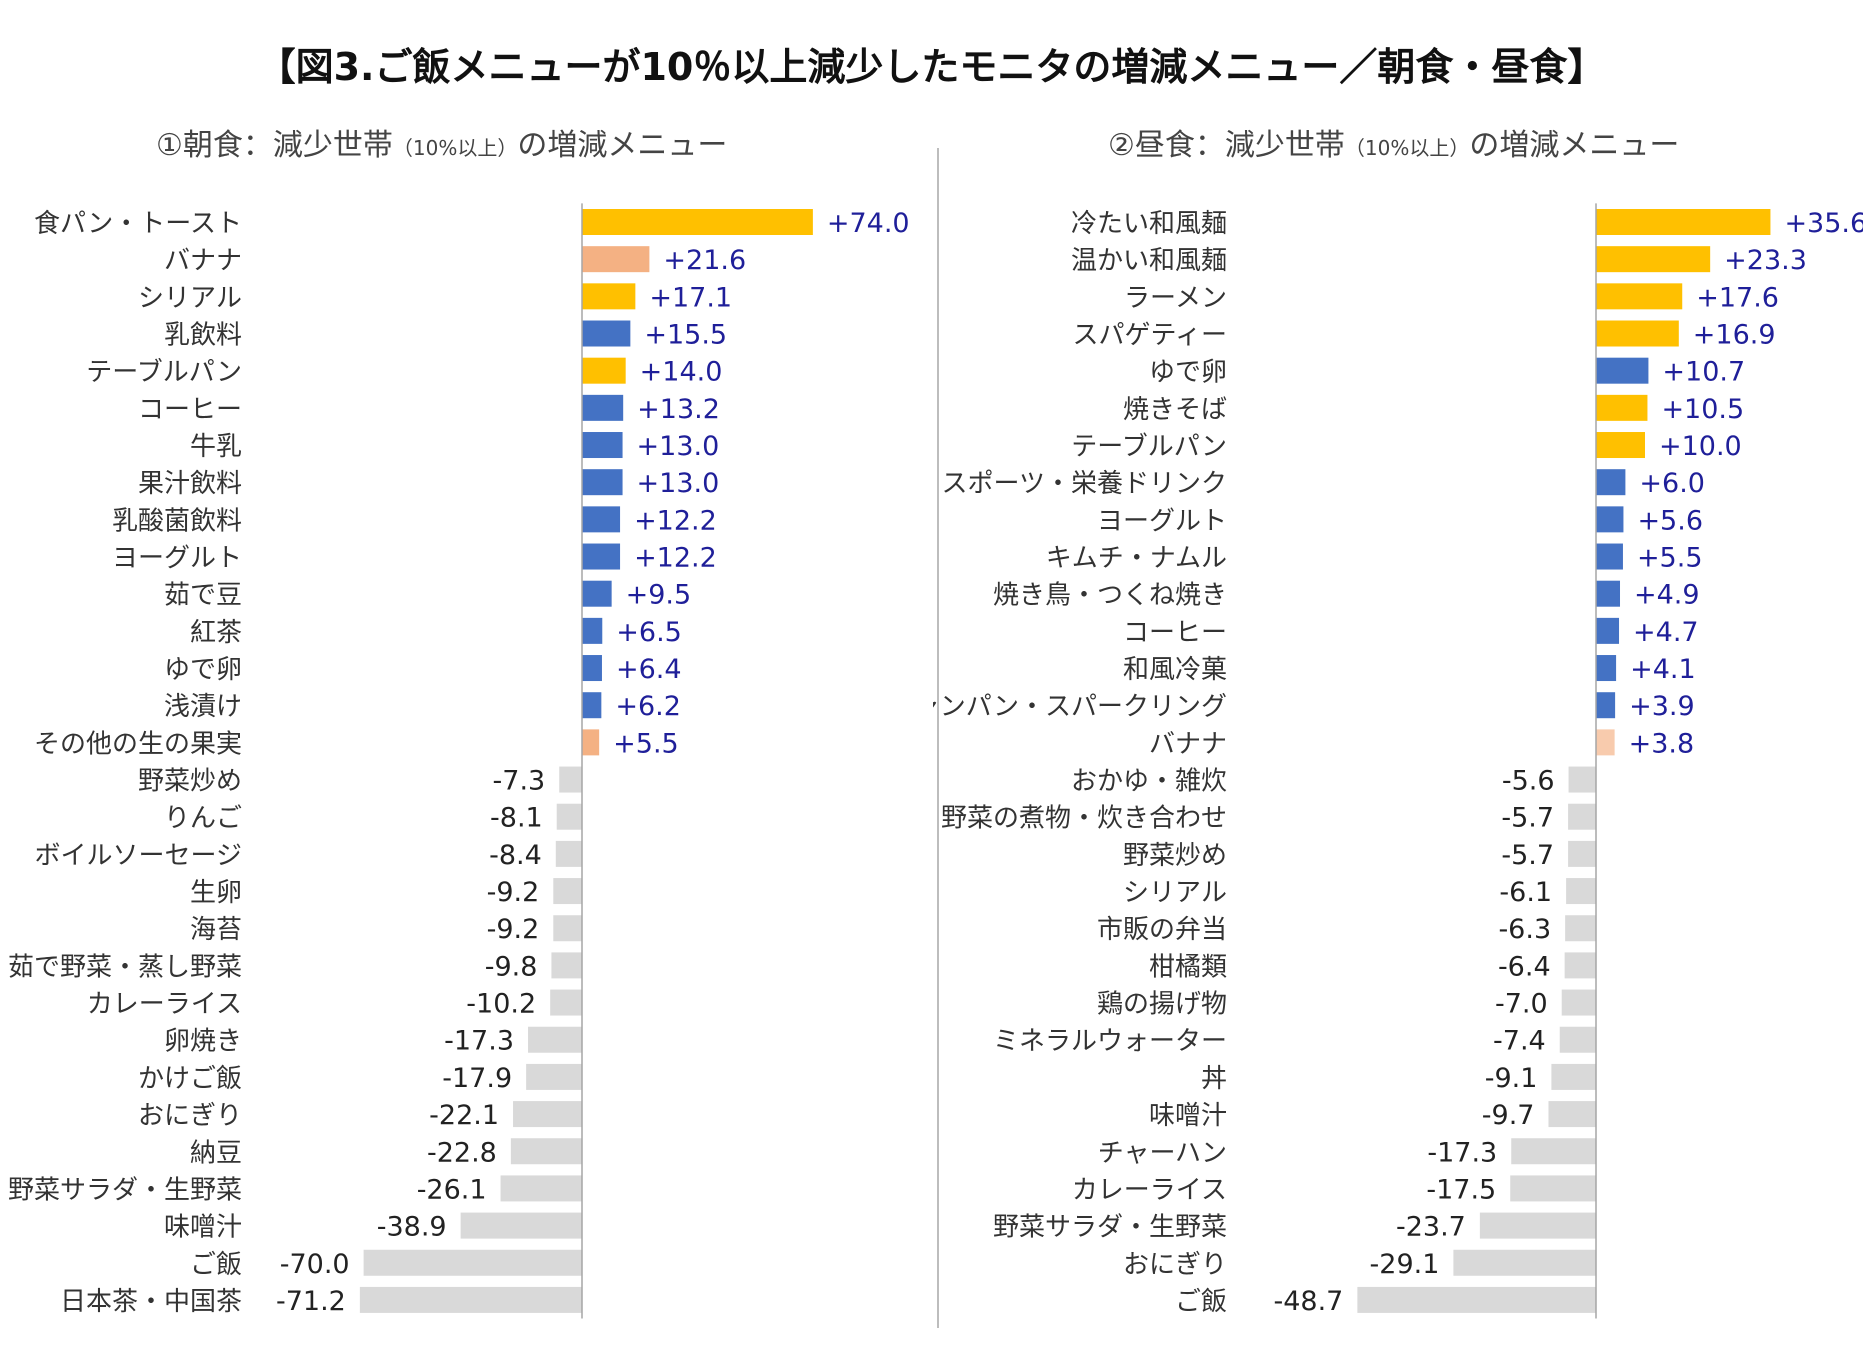 The height and width of the screenshot is (1350, 1863). Describe the element at coordinates (138, 856) in the screenshot. I see `breakfast-category-label: ボイルソーセージ` at that location.